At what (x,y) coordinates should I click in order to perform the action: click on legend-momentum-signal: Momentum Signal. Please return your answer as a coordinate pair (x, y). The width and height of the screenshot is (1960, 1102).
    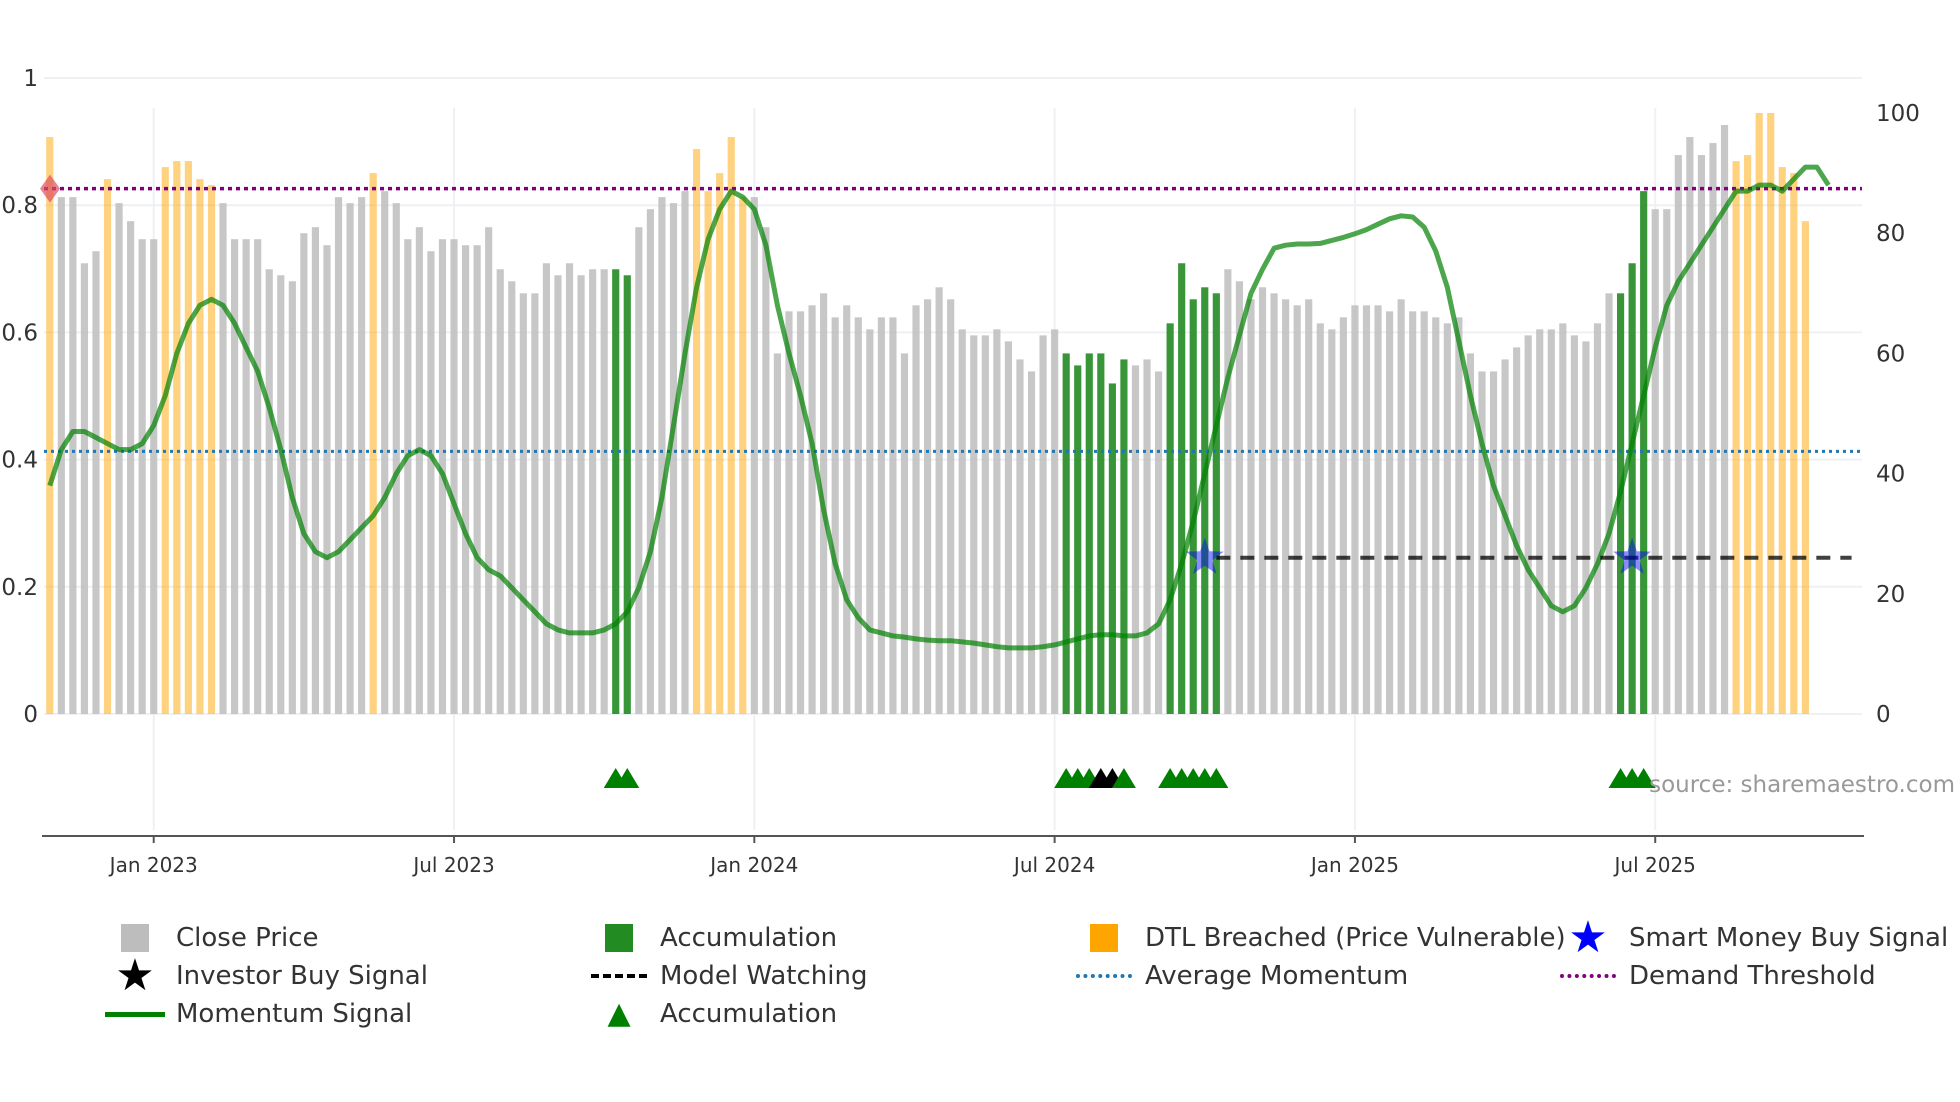
    Looking at the image, I should click on (256, 1014).